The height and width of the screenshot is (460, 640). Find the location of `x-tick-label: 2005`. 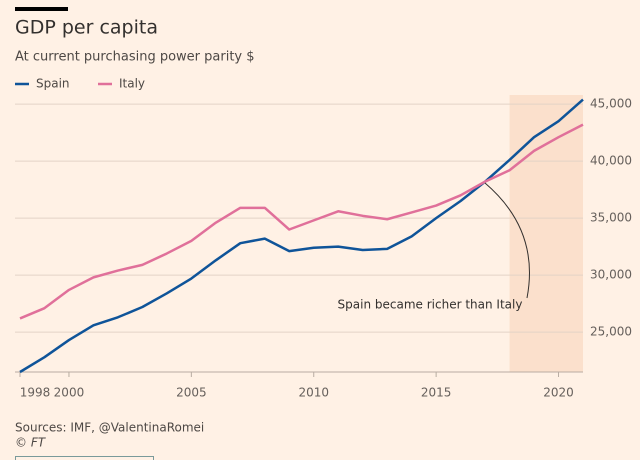

x-tick-label: 2005 is located at coordinates (191, 393).